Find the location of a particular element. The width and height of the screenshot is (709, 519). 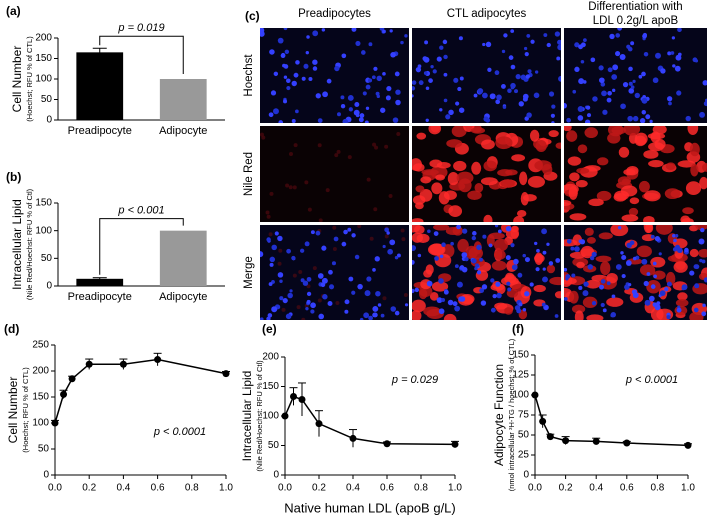

significance-bracket is located at coordinates (141, 246).